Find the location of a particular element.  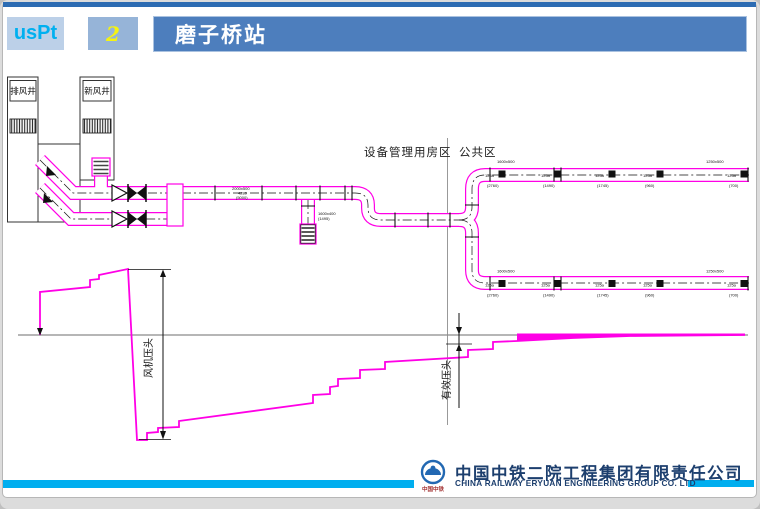

slide-number: 2 is located at coordinates (113, 33).